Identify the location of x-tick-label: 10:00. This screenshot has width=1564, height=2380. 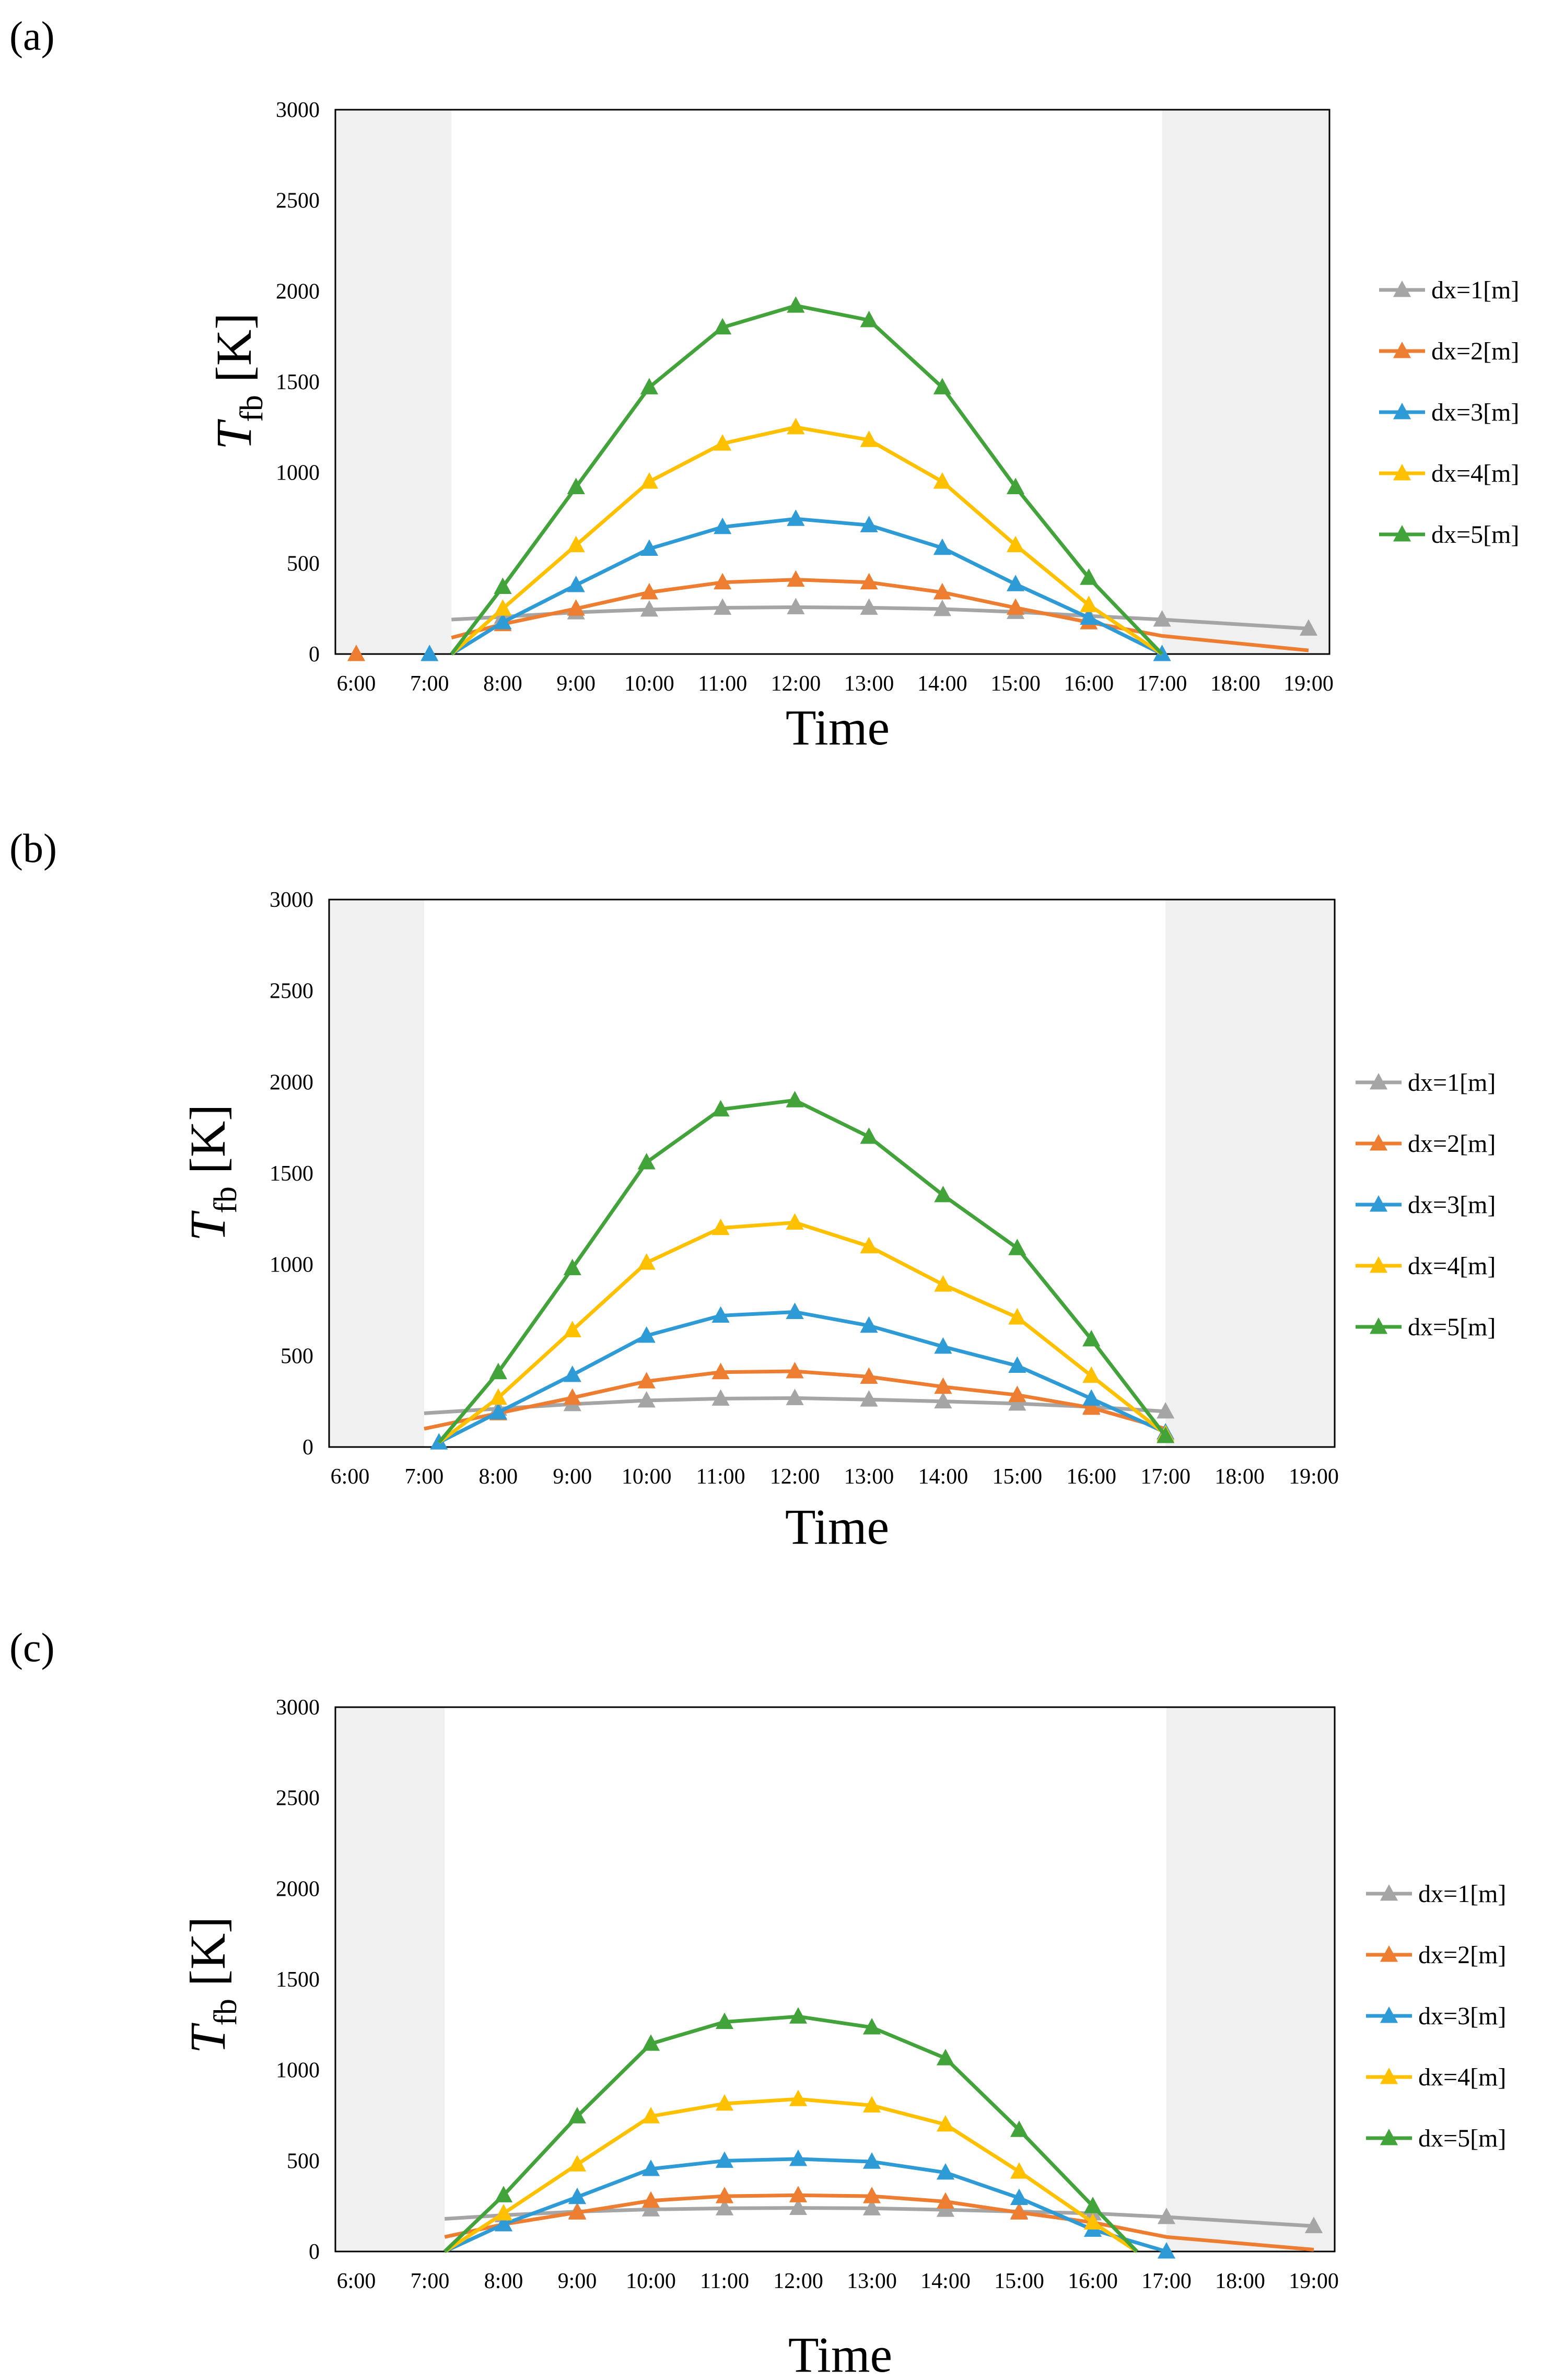
(651, 2281).